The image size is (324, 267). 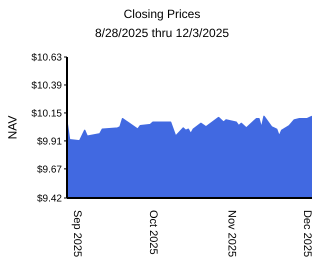 I want to click on y-tick-label: $9.42, so click(x=49, y=199).